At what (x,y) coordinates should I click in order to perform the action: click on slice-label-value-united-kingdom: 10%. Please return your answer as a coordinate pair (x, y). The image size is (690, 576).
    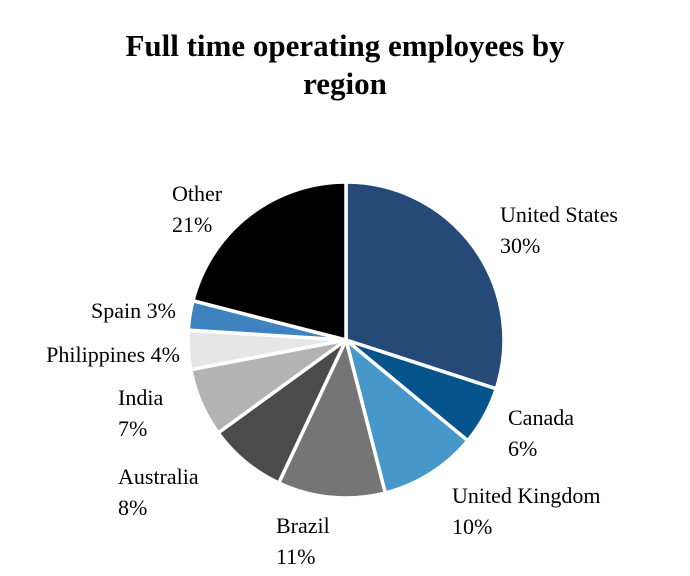
    Looking at the image, I should click on (472, 526).